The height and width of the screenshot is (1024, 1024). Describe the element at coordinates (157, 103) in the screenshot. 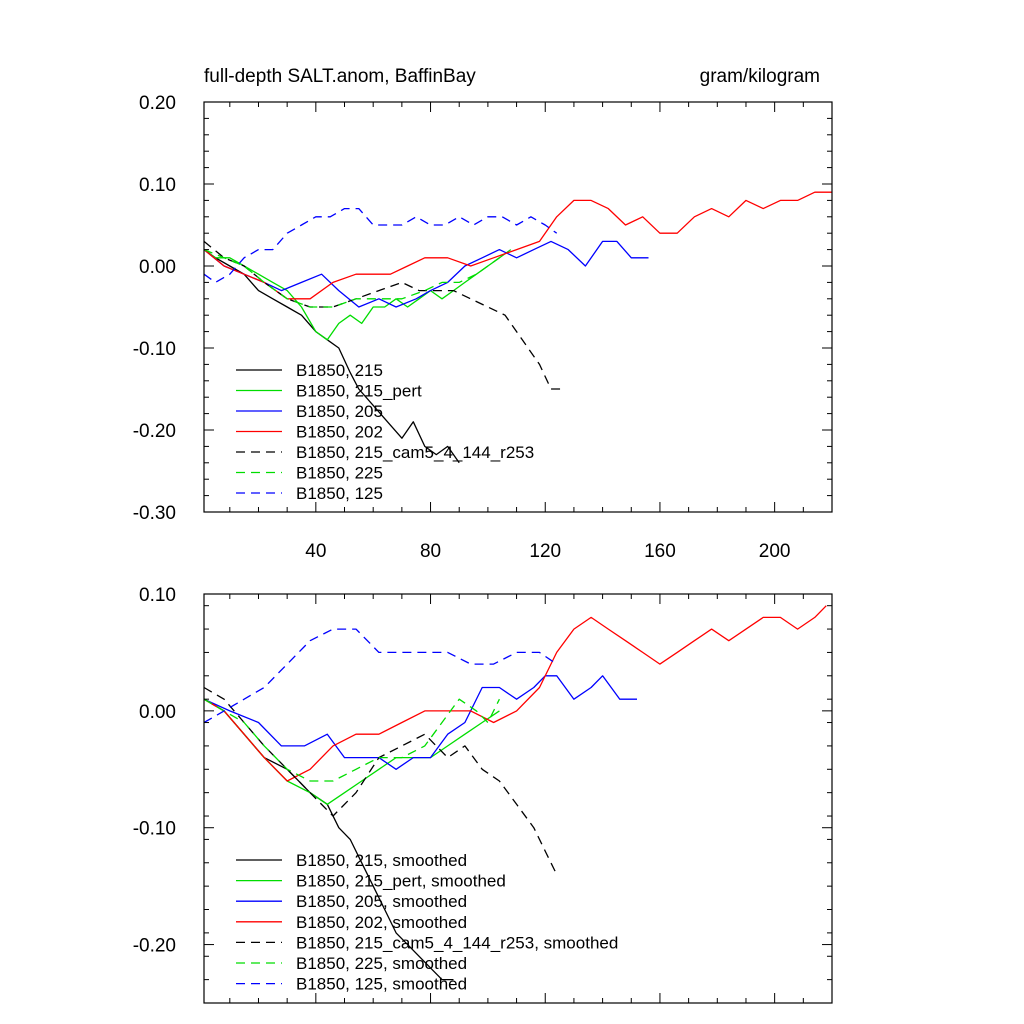

I see `y-tick-label: 0.20` at that location.